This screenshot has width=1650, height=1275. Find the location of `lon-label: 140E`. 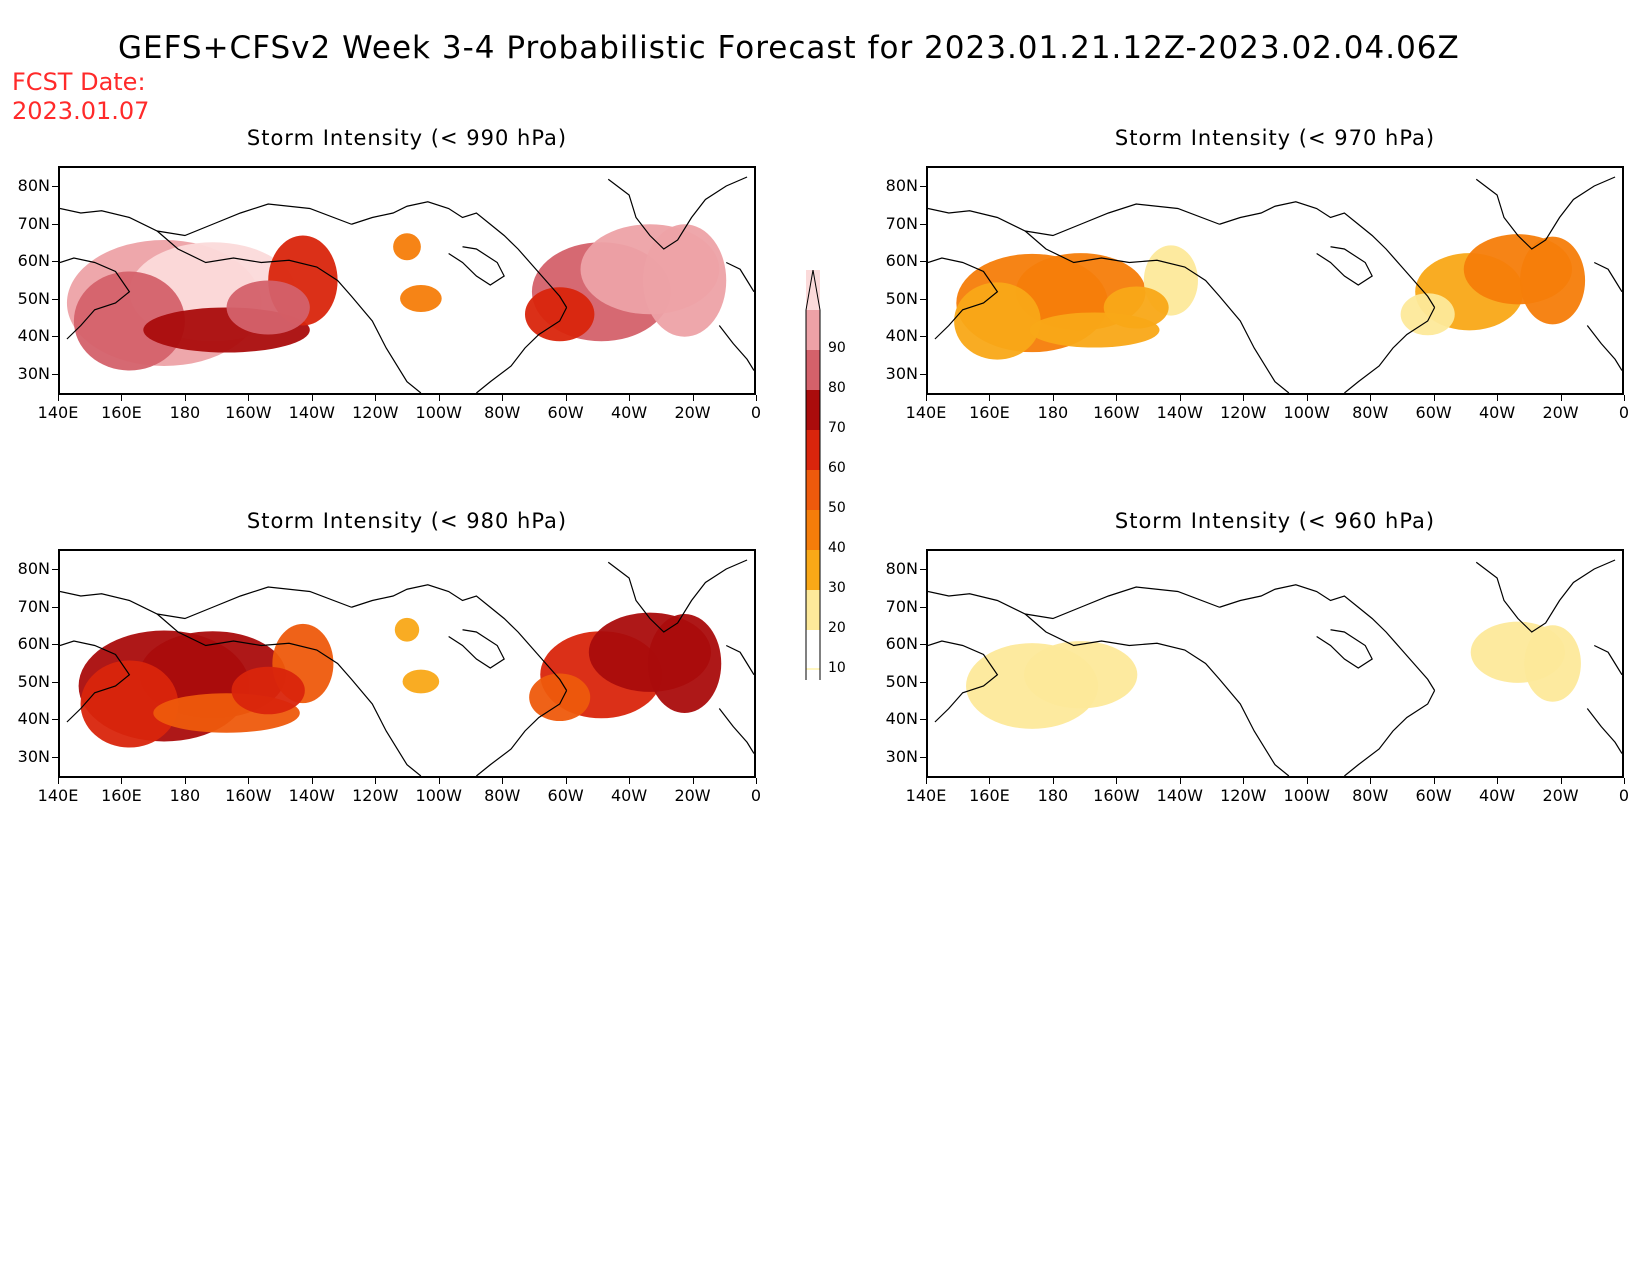

lon-label: 140E is located at coordinates (926, 412).